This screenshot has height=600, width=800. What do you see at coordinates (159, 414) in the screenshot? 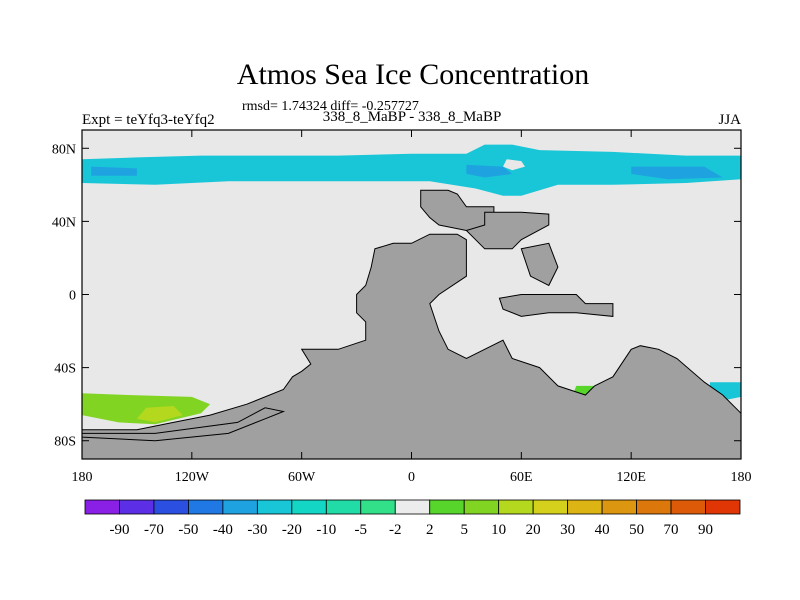
I see `region-antarctic-positive-core` at bounding box center [159, 414].